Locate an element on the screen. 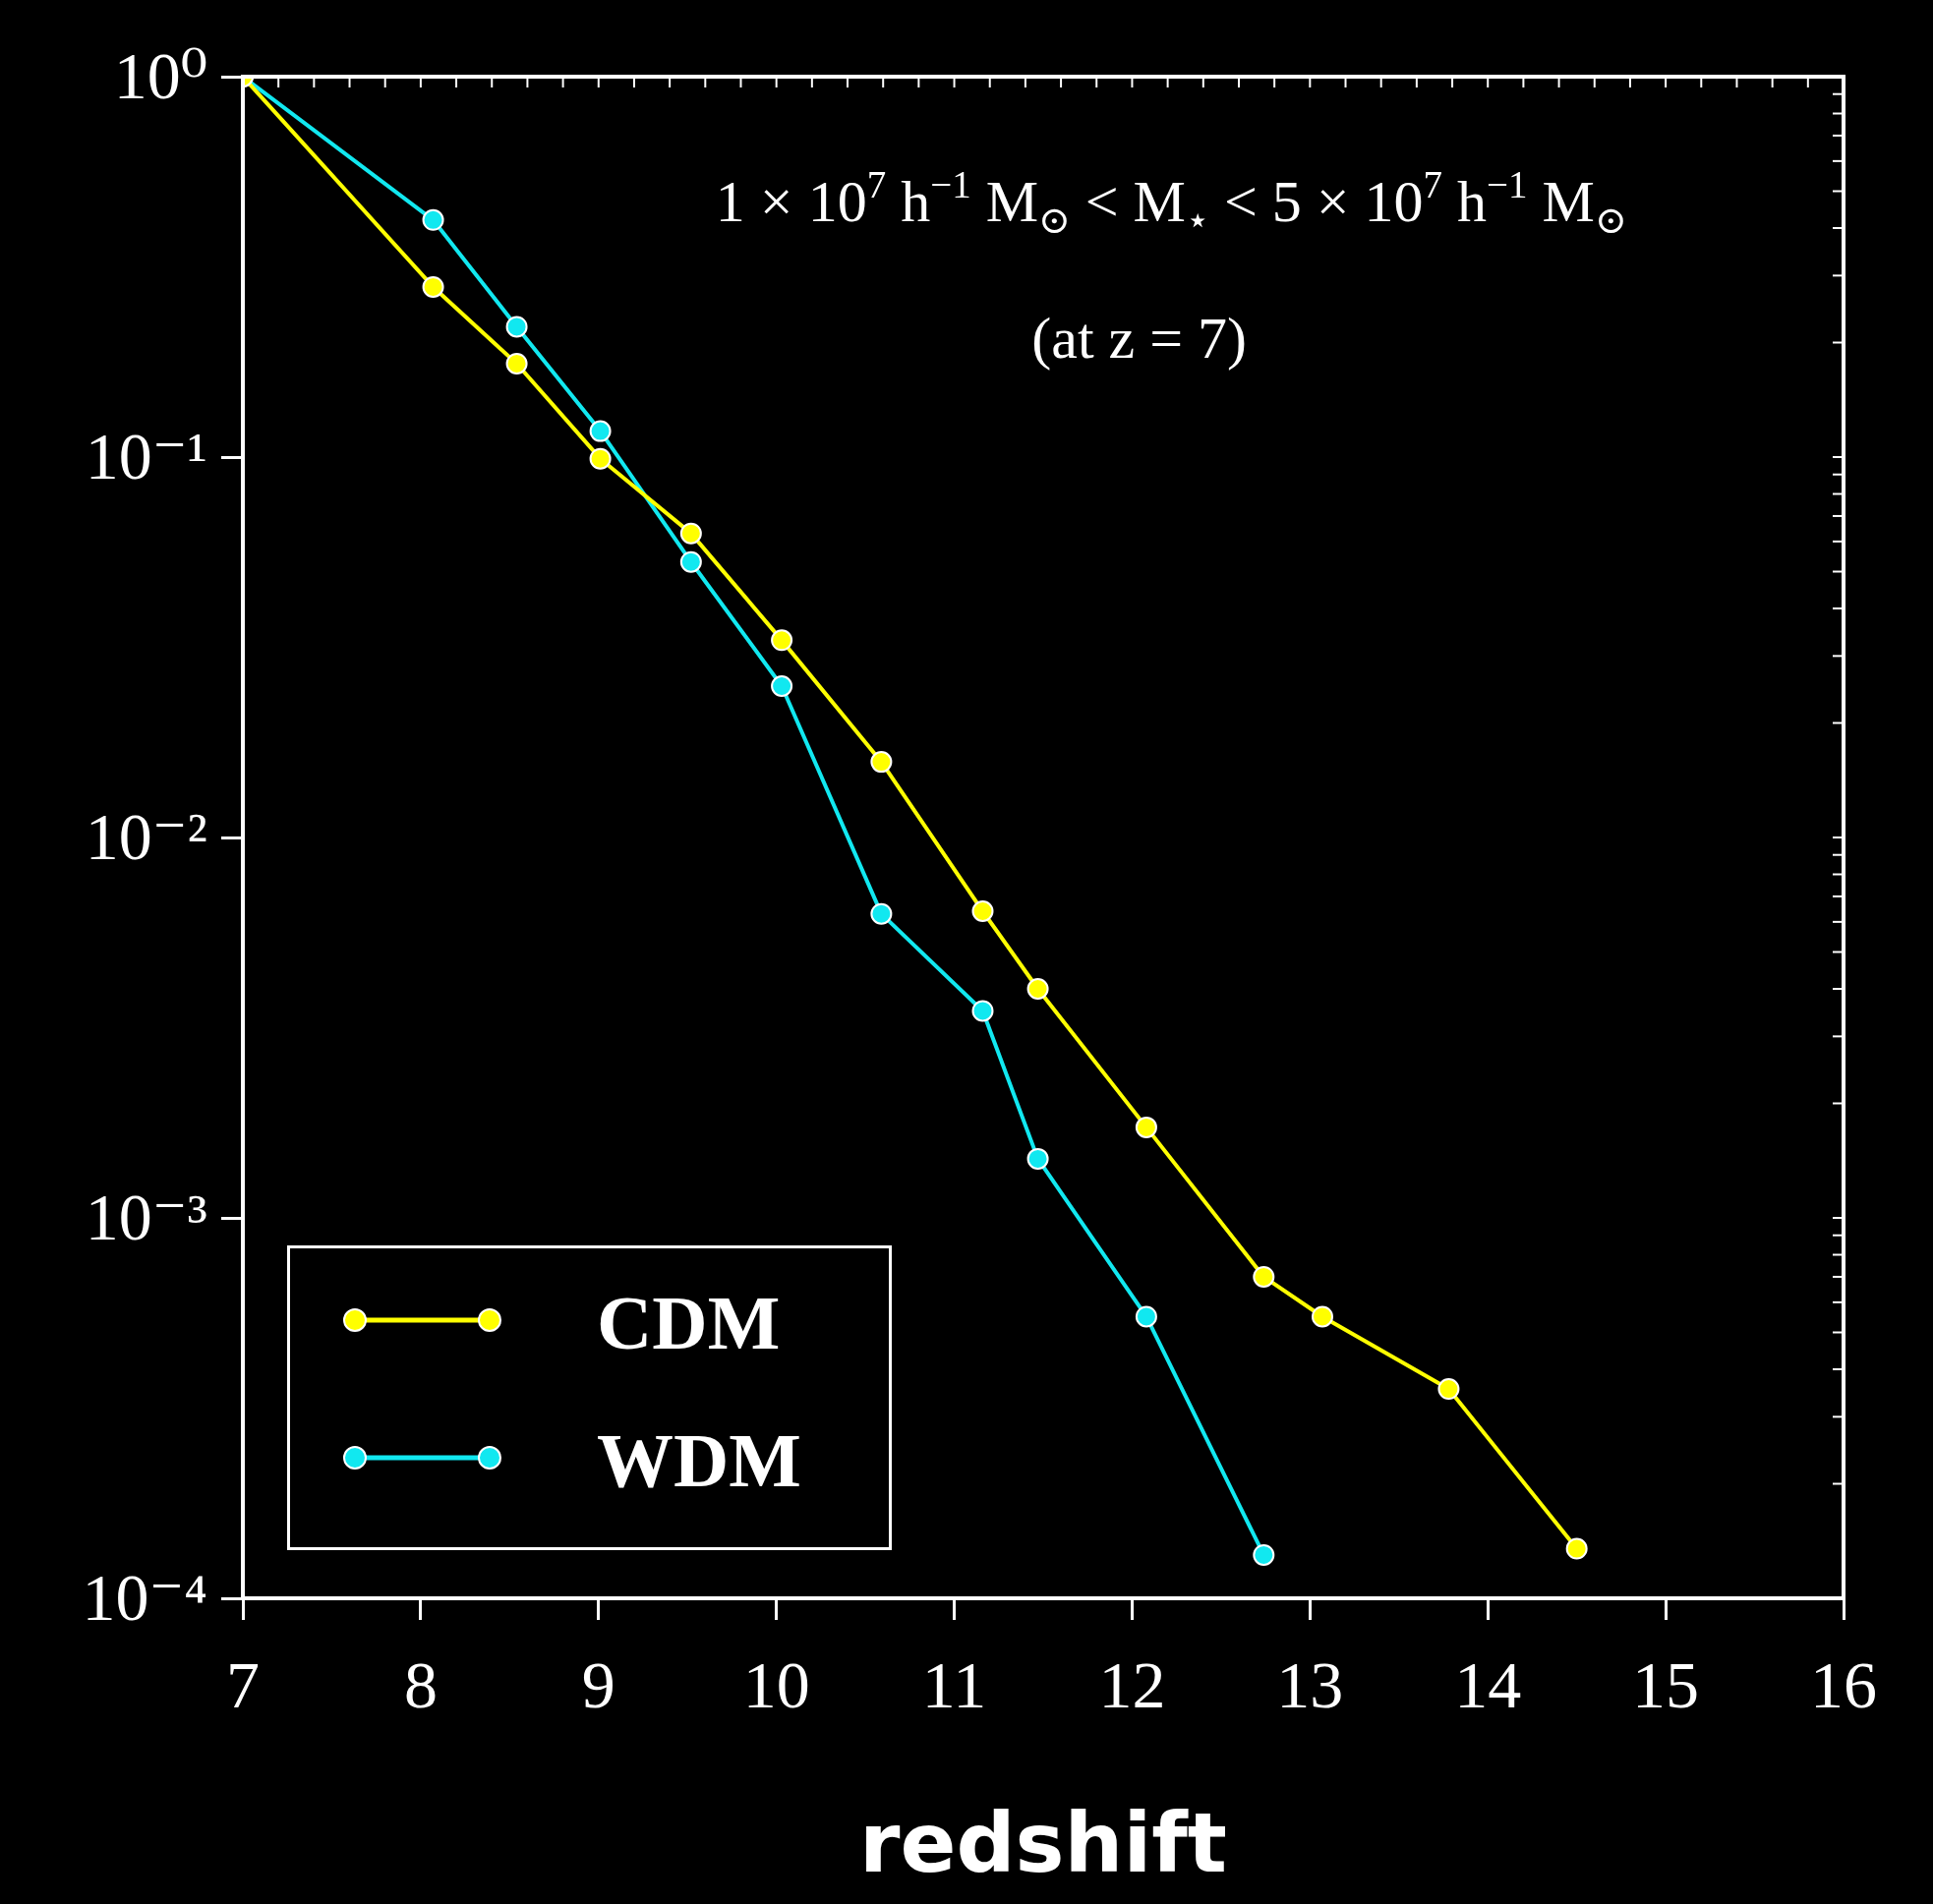 This screenshot has height=1904, width=1933. legend-label: WDM is located at coordinates (699, 1460).